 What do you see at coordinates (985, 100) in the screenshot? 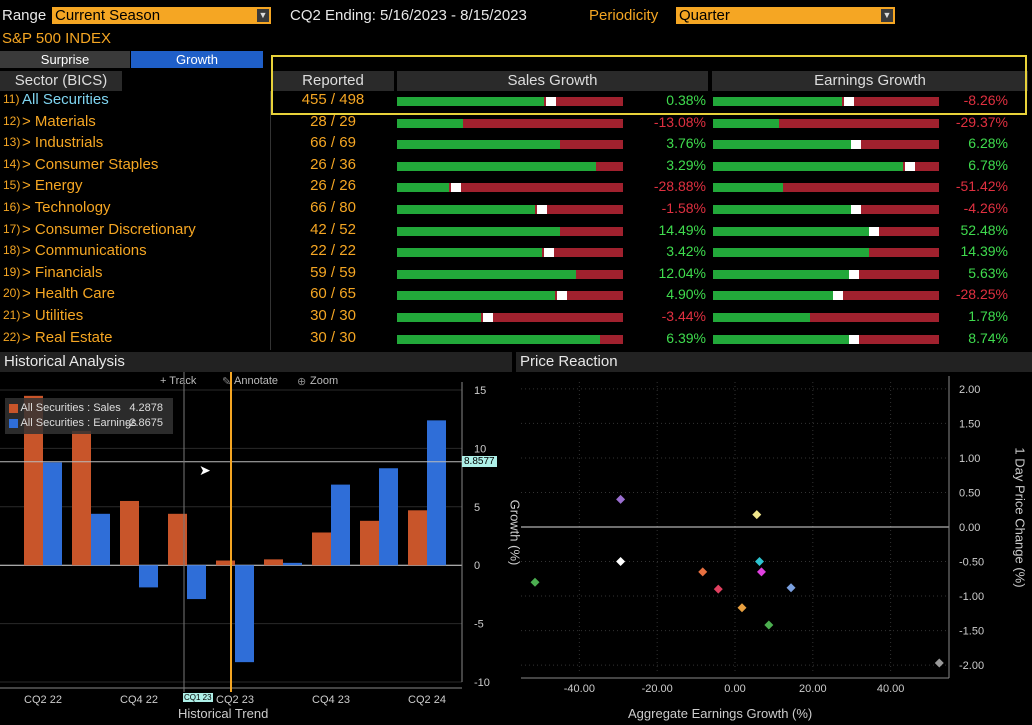
I see `earnings-growth-value: -8.26%` at bounding box center [985, 100].